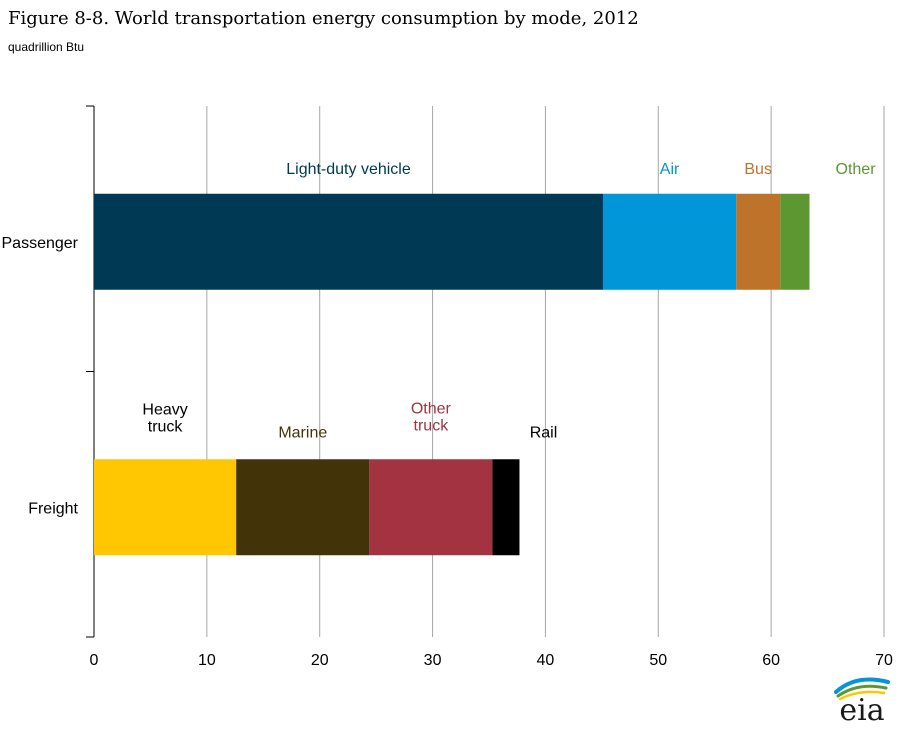 Image resolution: width=922 pixels, height=731 pixels. Describe the element at coordinates (861, 708) in the screenshot. I see `eia-logo-text: eia` at that location.